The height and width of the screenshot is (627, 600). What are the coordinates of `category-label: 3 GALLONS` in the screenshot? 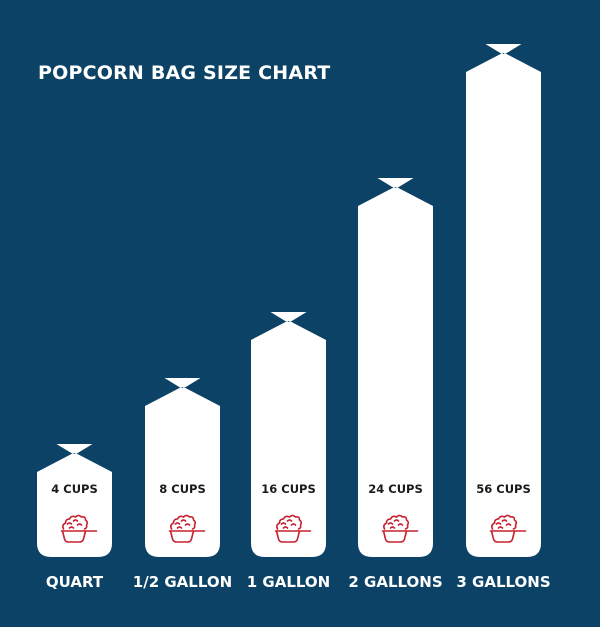 It's located at (503, 582).